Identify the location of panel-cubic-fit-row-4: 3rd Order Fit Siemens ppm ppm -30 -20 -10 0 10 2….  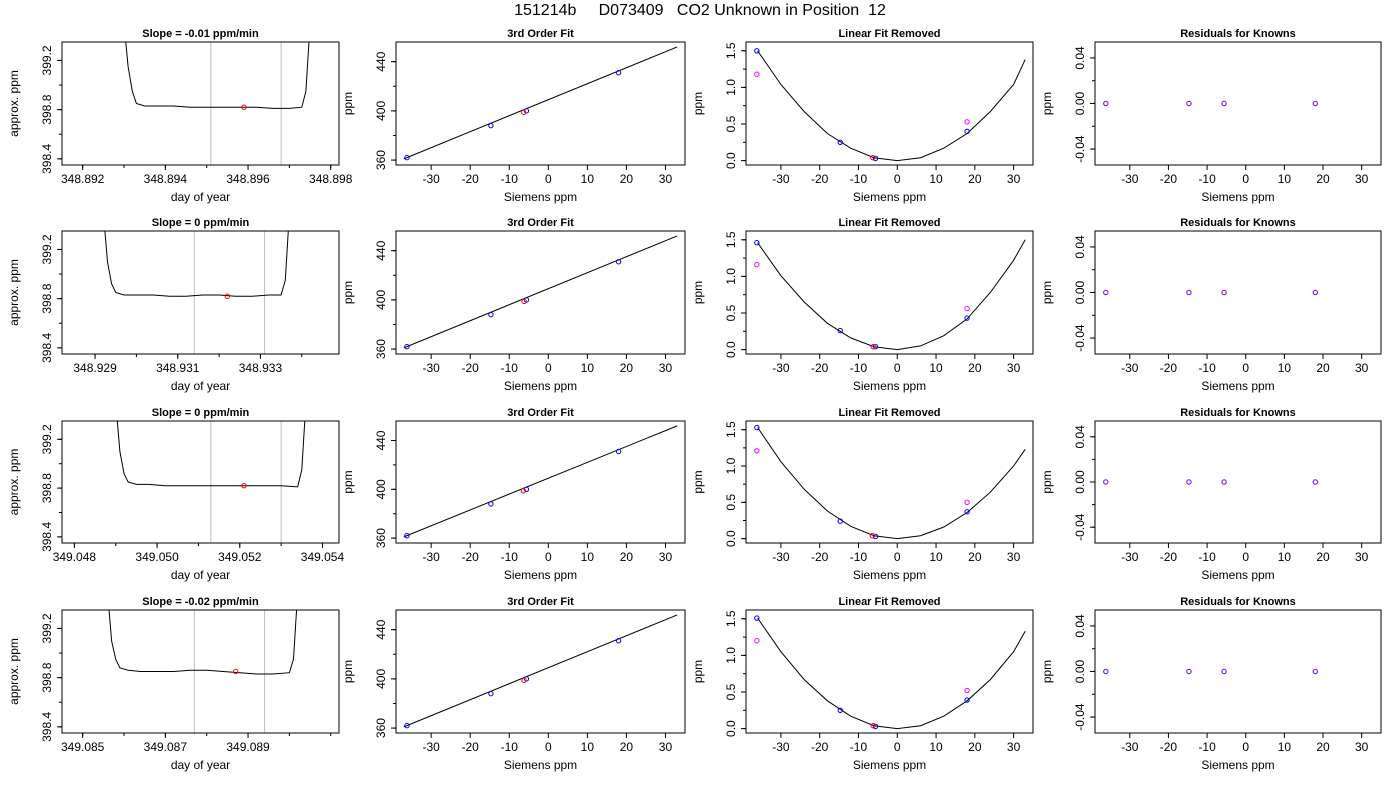
(513, 684).